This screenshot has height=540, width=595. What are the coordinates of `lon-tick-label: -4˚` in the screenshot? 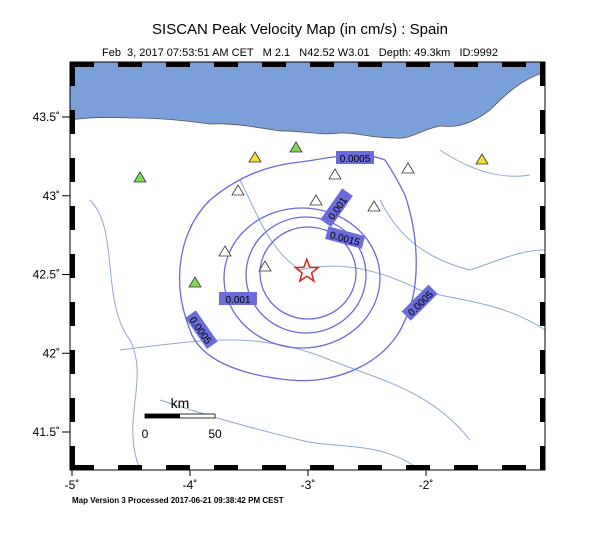 It's located at (190, 485).